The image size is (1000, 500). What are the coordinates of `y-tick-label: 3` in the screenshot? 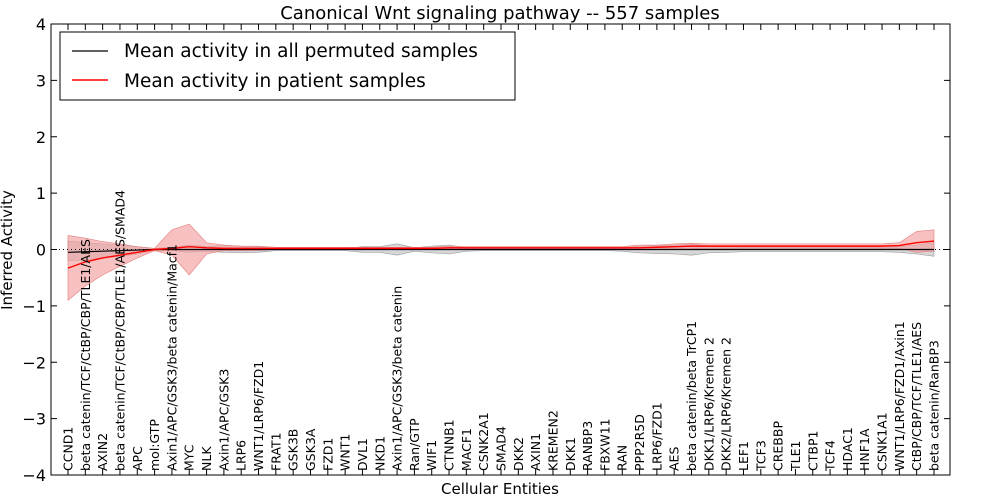 It's located at (41, 80).